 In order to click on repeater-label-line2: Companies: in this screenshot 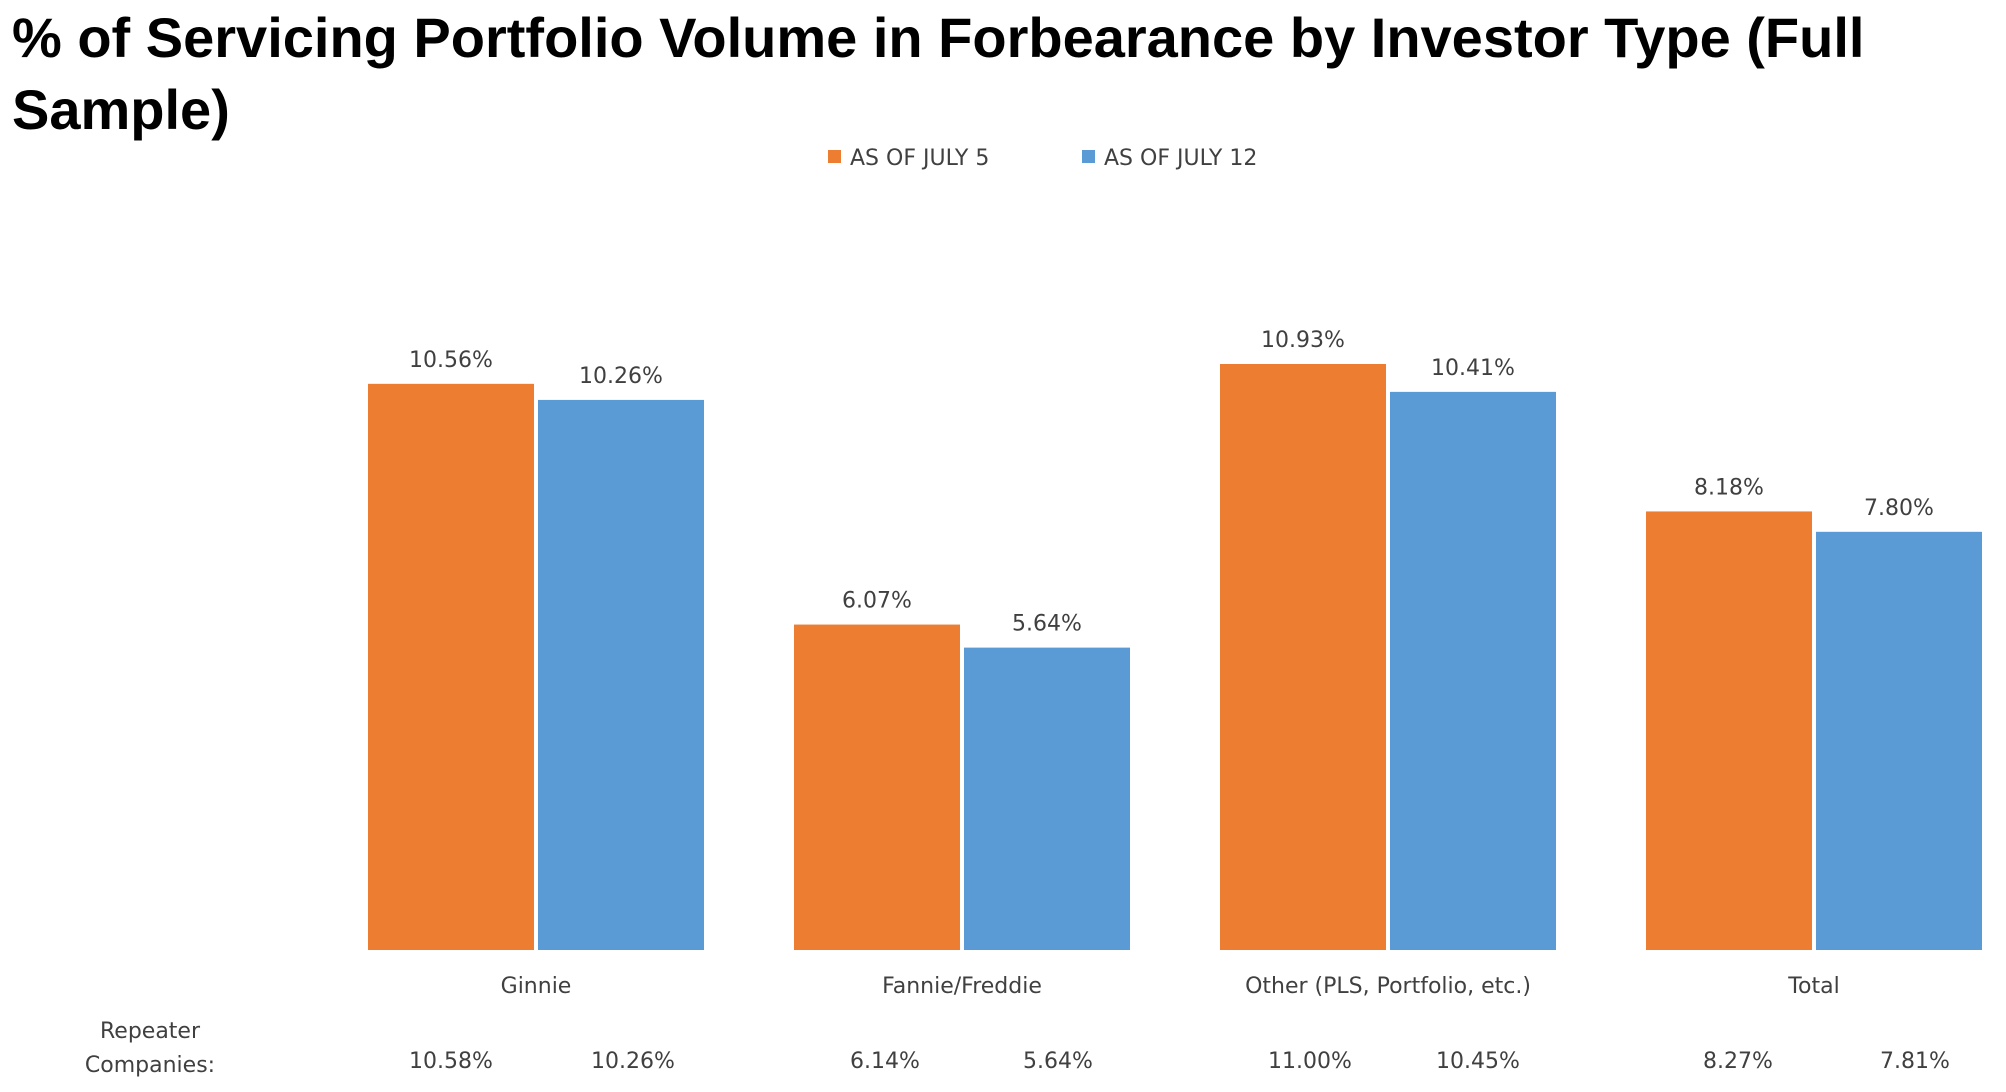, I will do `click(150, 1065)`.